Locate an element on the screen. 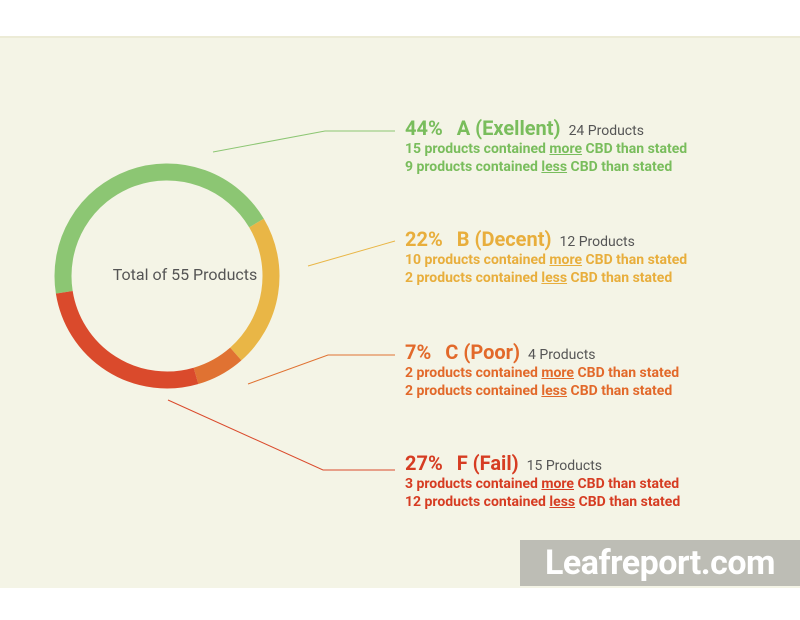  category-name: F (Fail) is located at coordinates (487, 463).